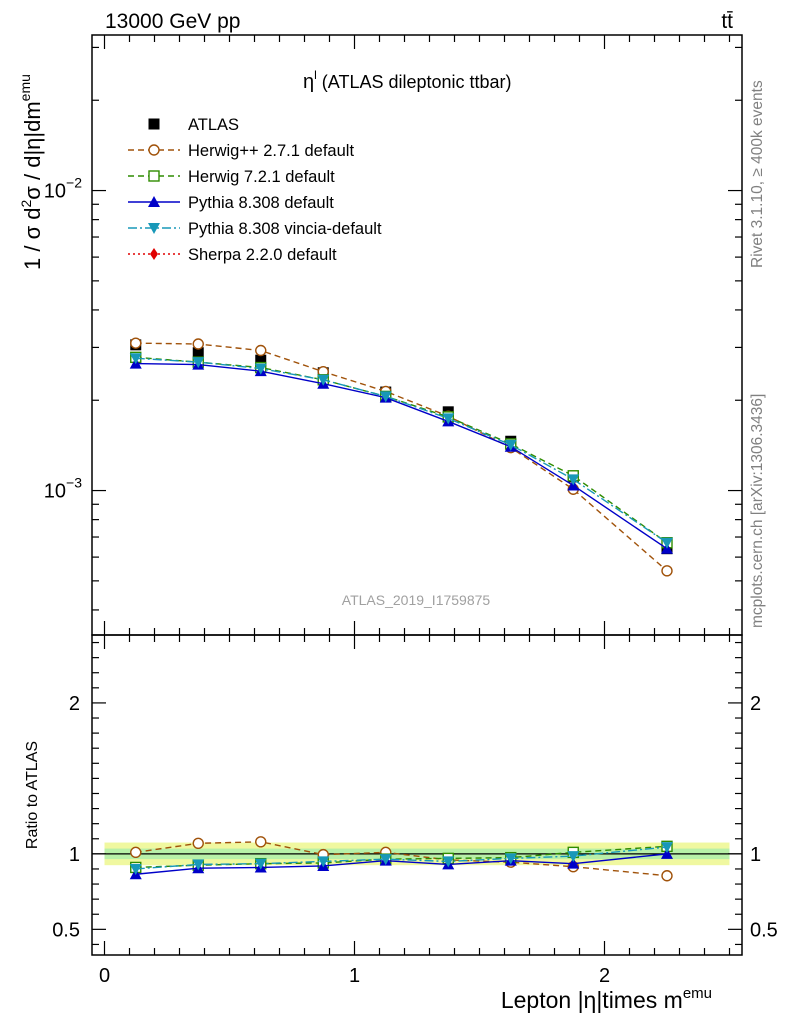  What do you see at coordinates (261, 177) in the screenshot?
I see `legend-label: Herwig 7.2.1 default` at bounding box center [261, 177].